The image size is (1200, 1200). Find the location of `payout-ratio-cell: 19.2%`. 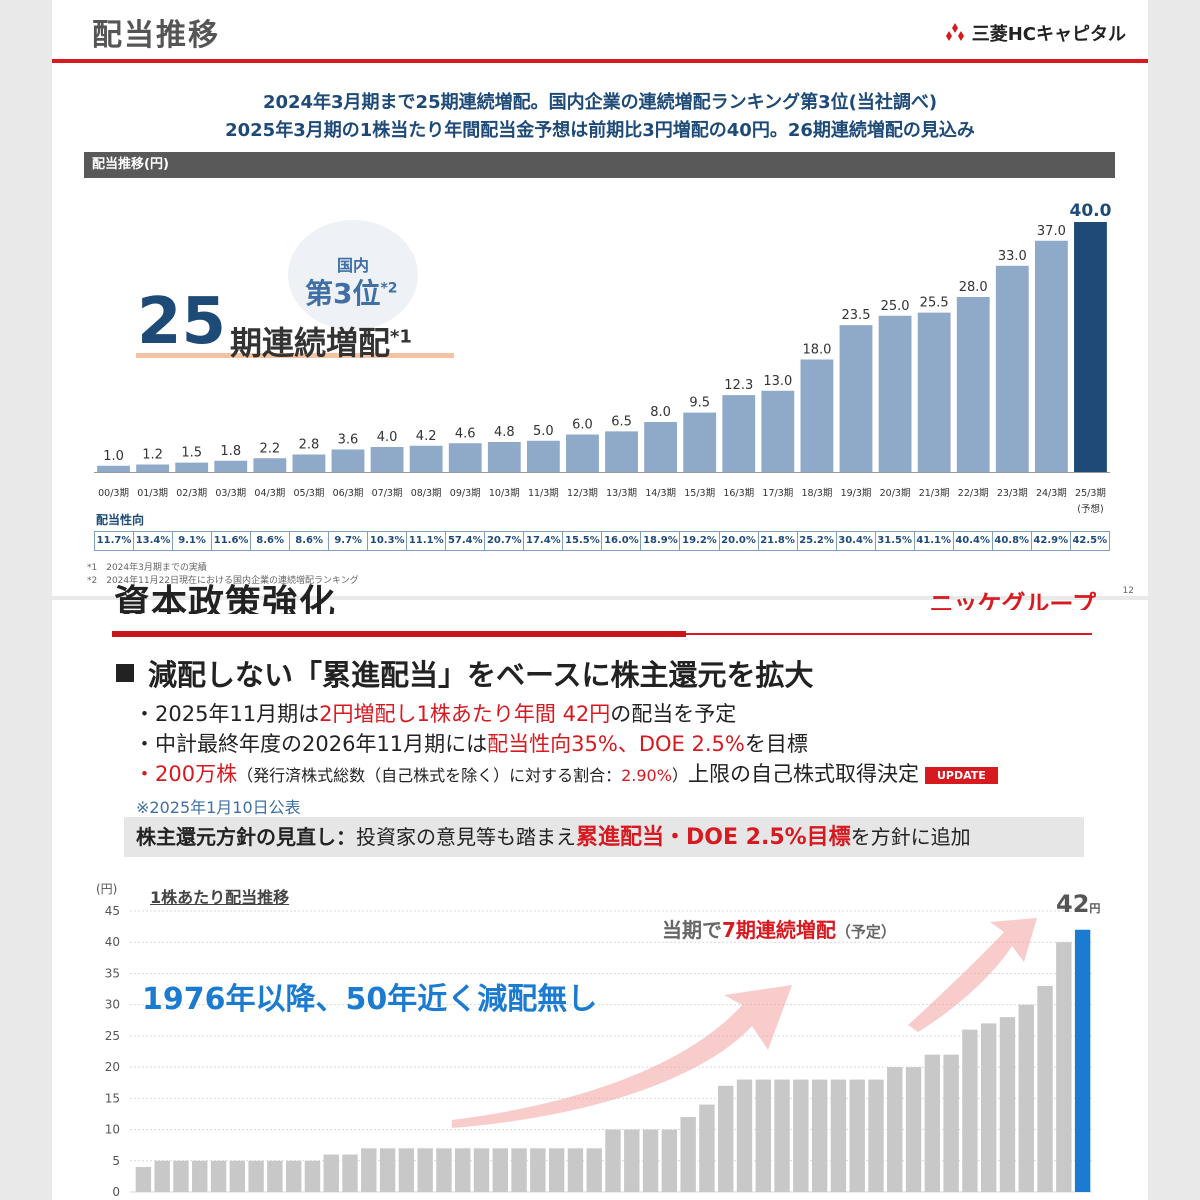

payout-ratio-cell: 19.2% is located at coordinates (700, 541).